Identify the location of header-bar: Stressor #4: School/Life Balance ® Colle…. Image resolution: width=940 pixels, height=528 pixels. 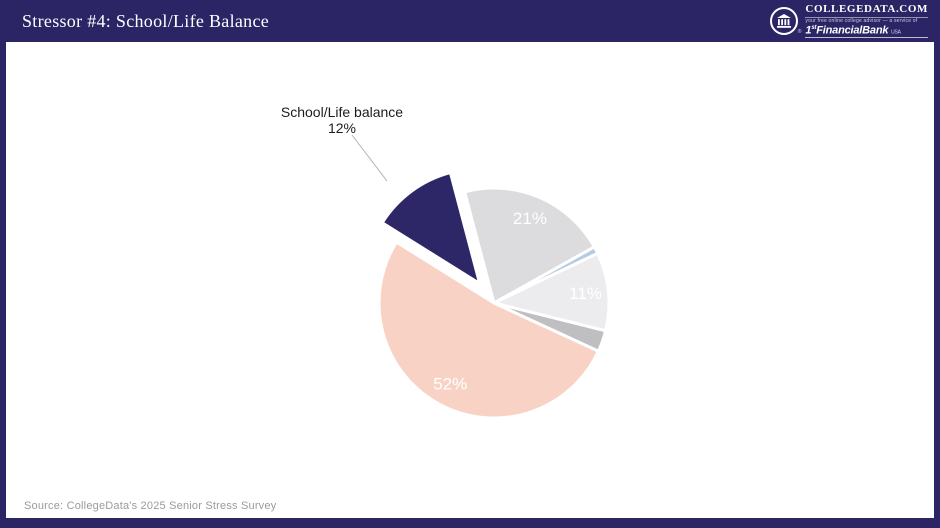
(470, 21).